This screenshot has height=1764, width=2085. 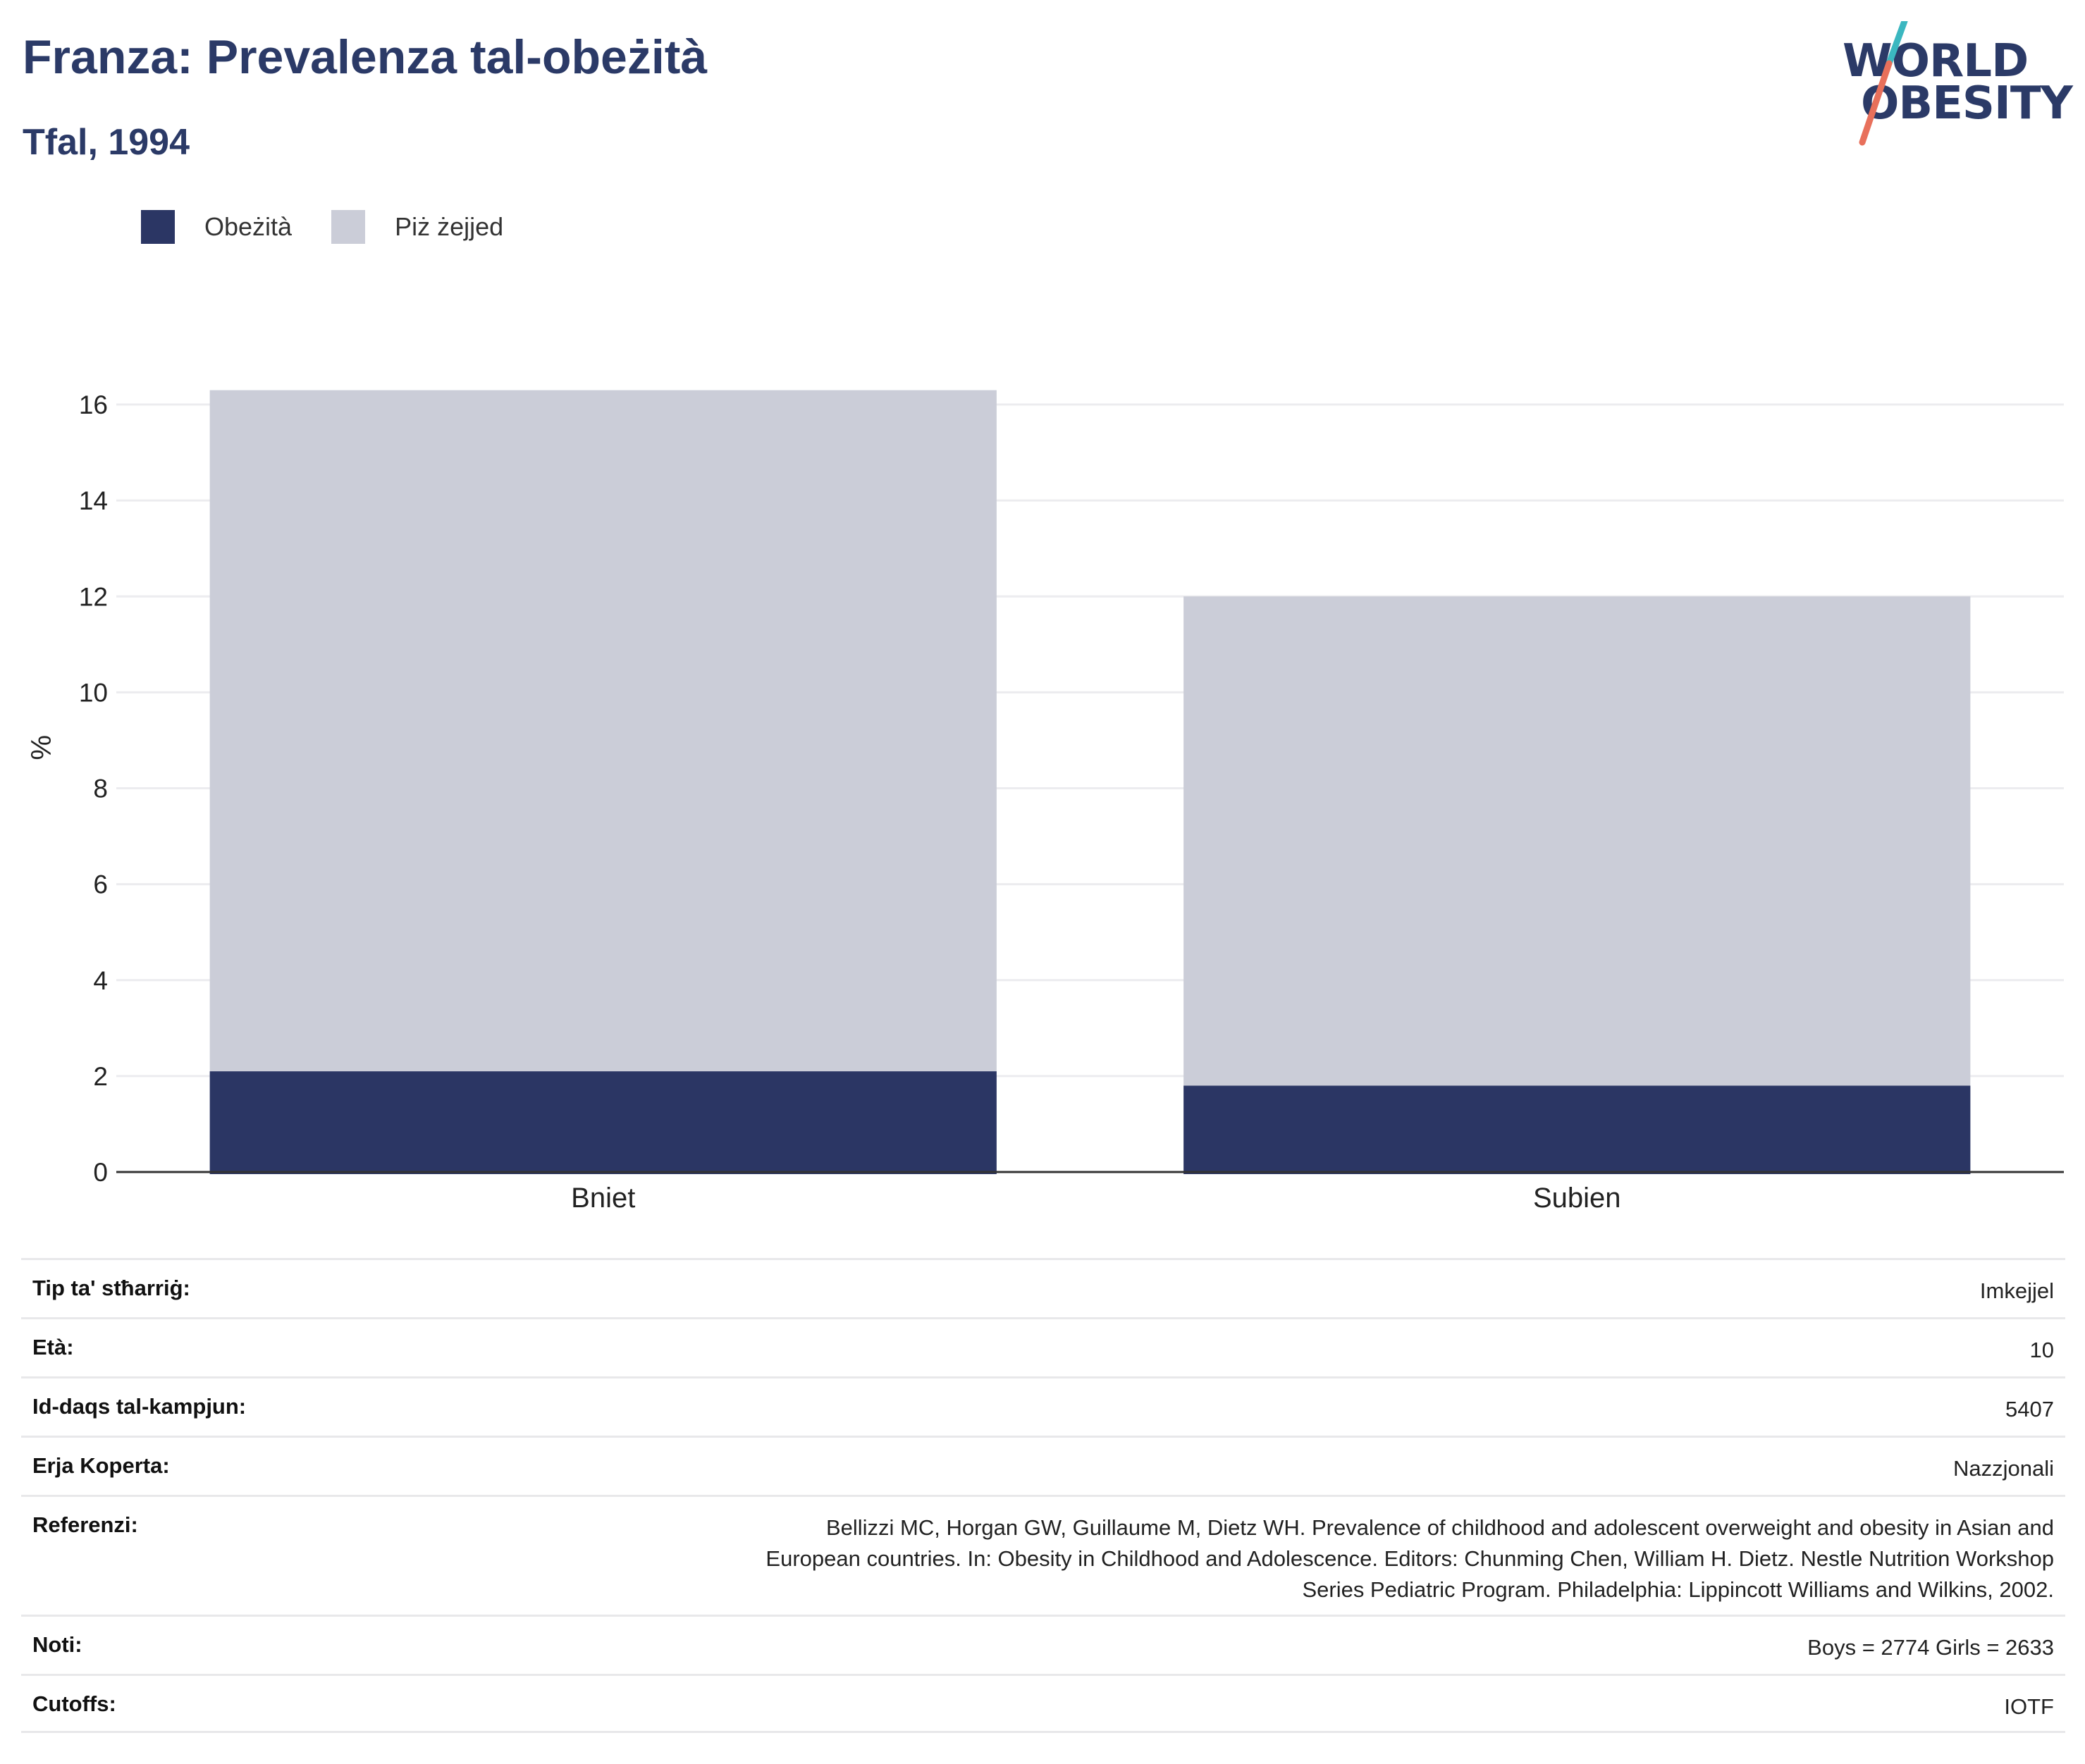 I want to click on info-value: 5407, so click(x=2029, y=1409).